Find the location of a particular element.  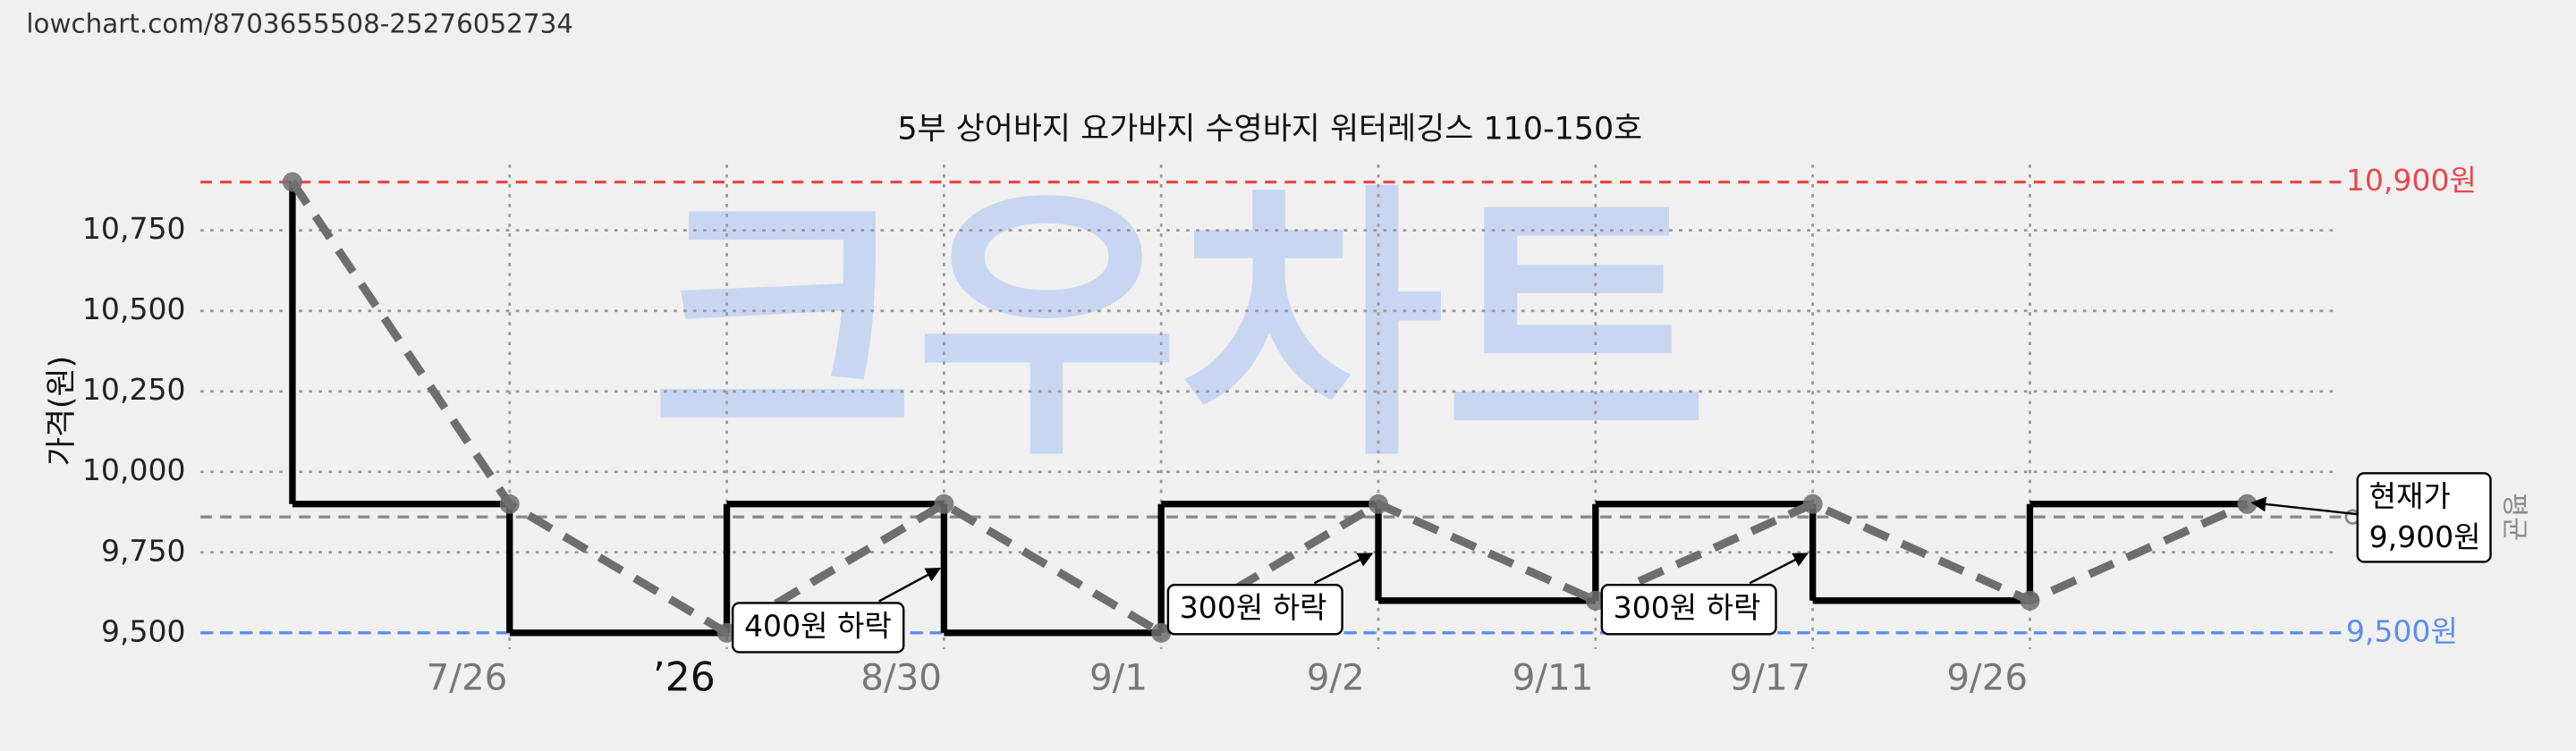

x-tick-label: 9/26 is located at coordinates (1987, 677).